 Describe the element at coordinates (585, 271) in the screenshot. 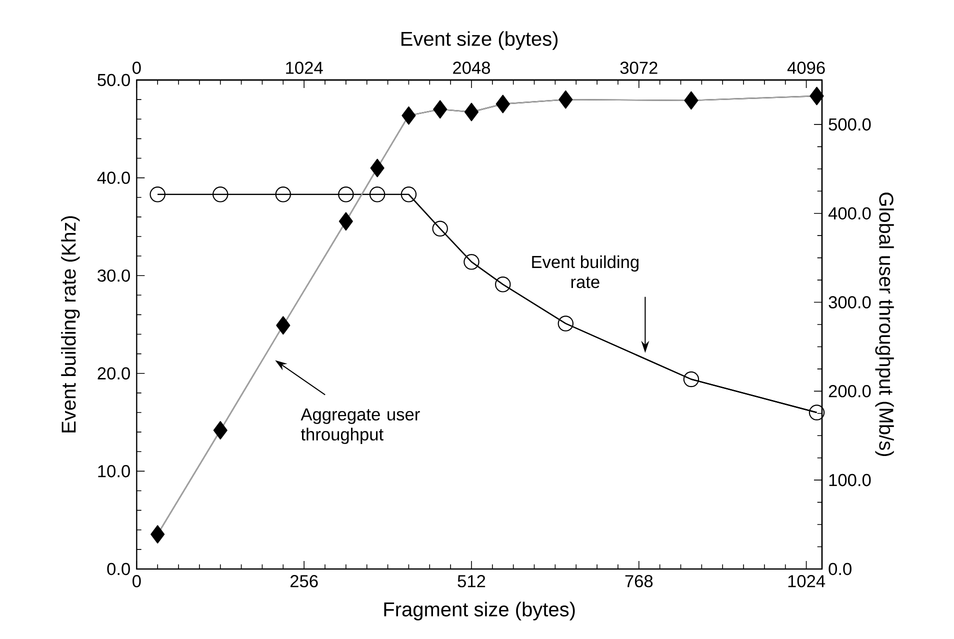

I see `annotation: Event building rate` at that location.